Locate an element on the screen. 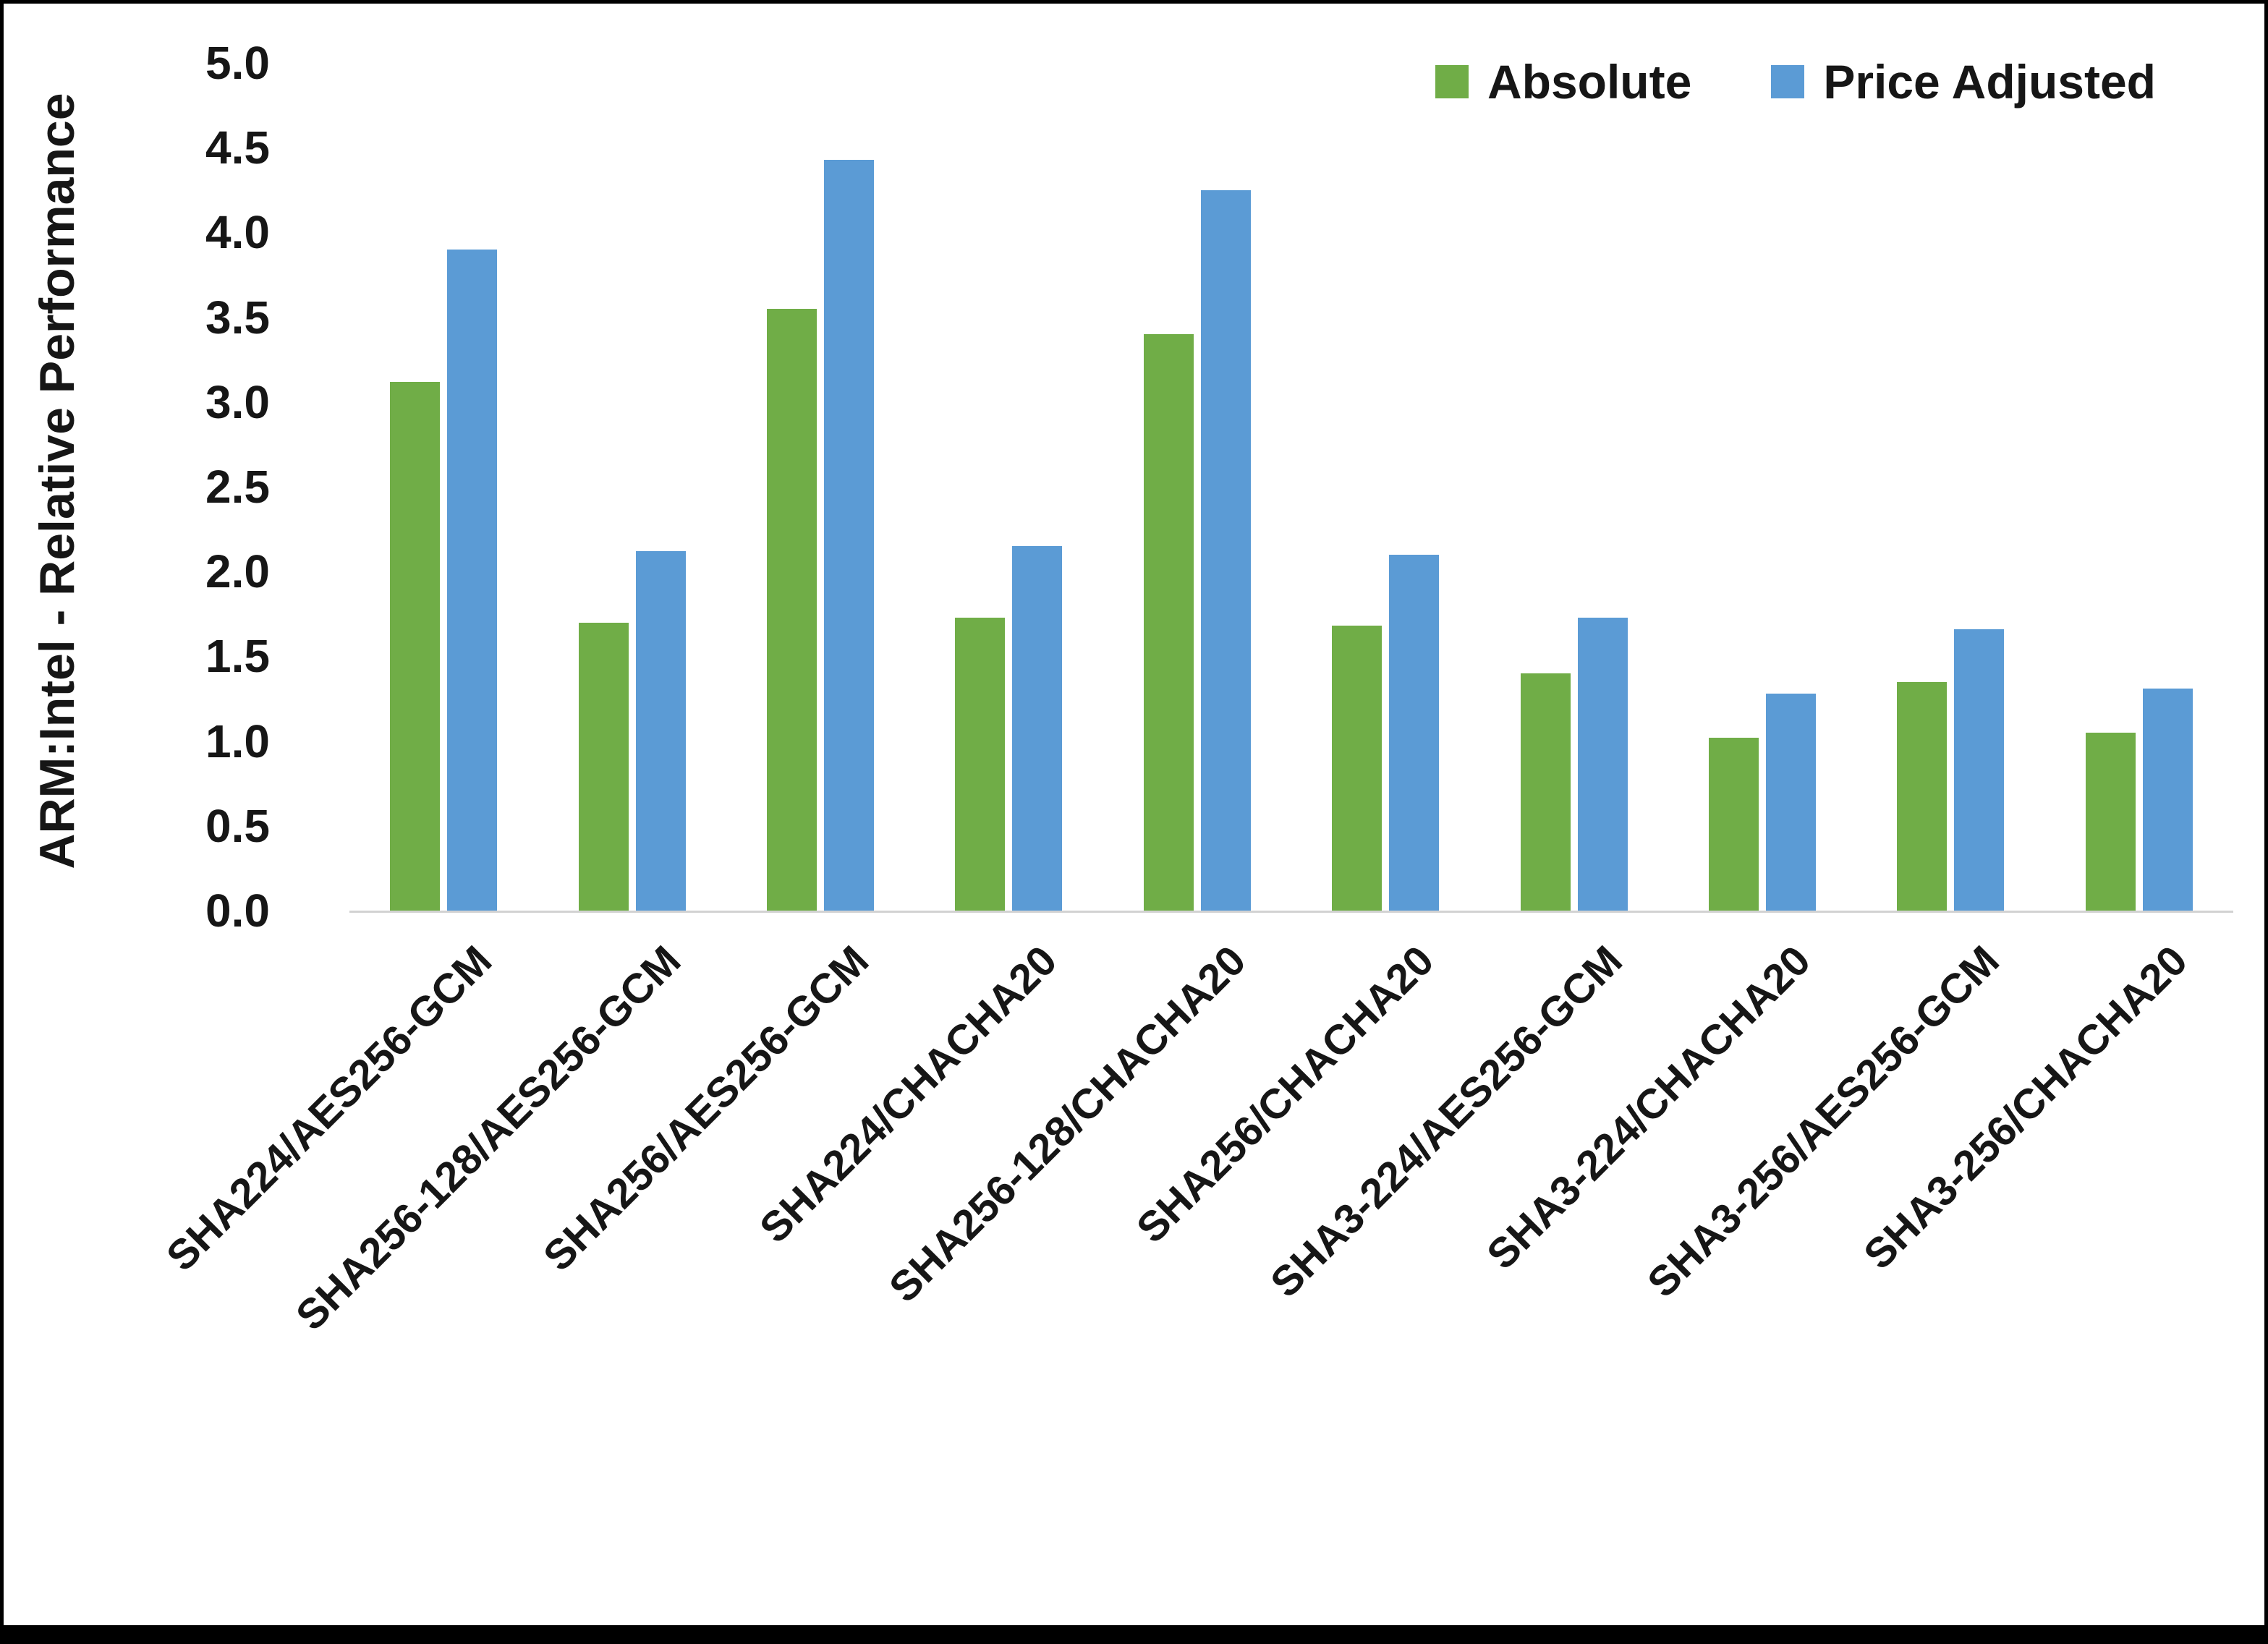 Image resolution: width=2268 pixels, height=1644 pixels. x-tick-label: SHA3-256/AES256-GCM is located at coordinates (1823, 1122).